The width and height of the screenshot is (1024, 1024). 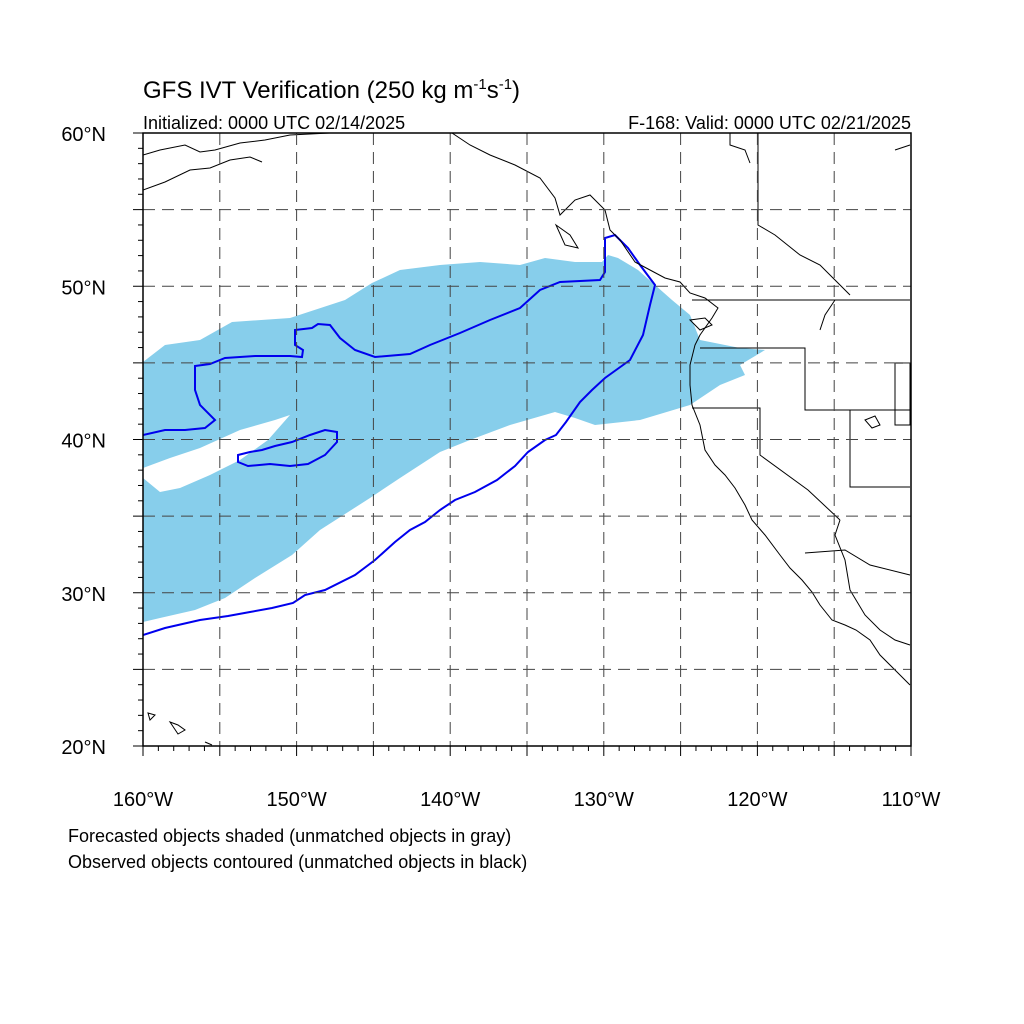 I want to click on lon-tick-label: 130°W, so click(x=604, y=800).